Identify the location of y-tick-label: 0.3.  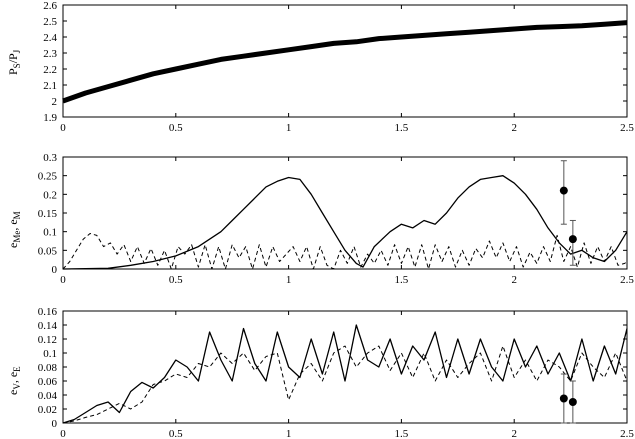
(50, 158).